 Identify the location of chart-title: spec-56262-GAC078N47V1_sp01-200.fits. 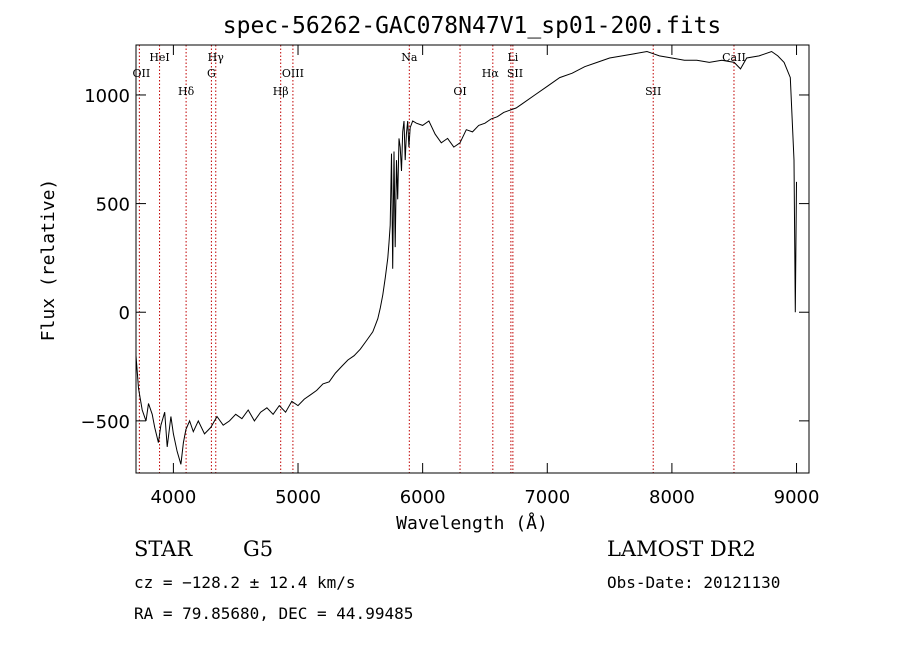
(472, 26).